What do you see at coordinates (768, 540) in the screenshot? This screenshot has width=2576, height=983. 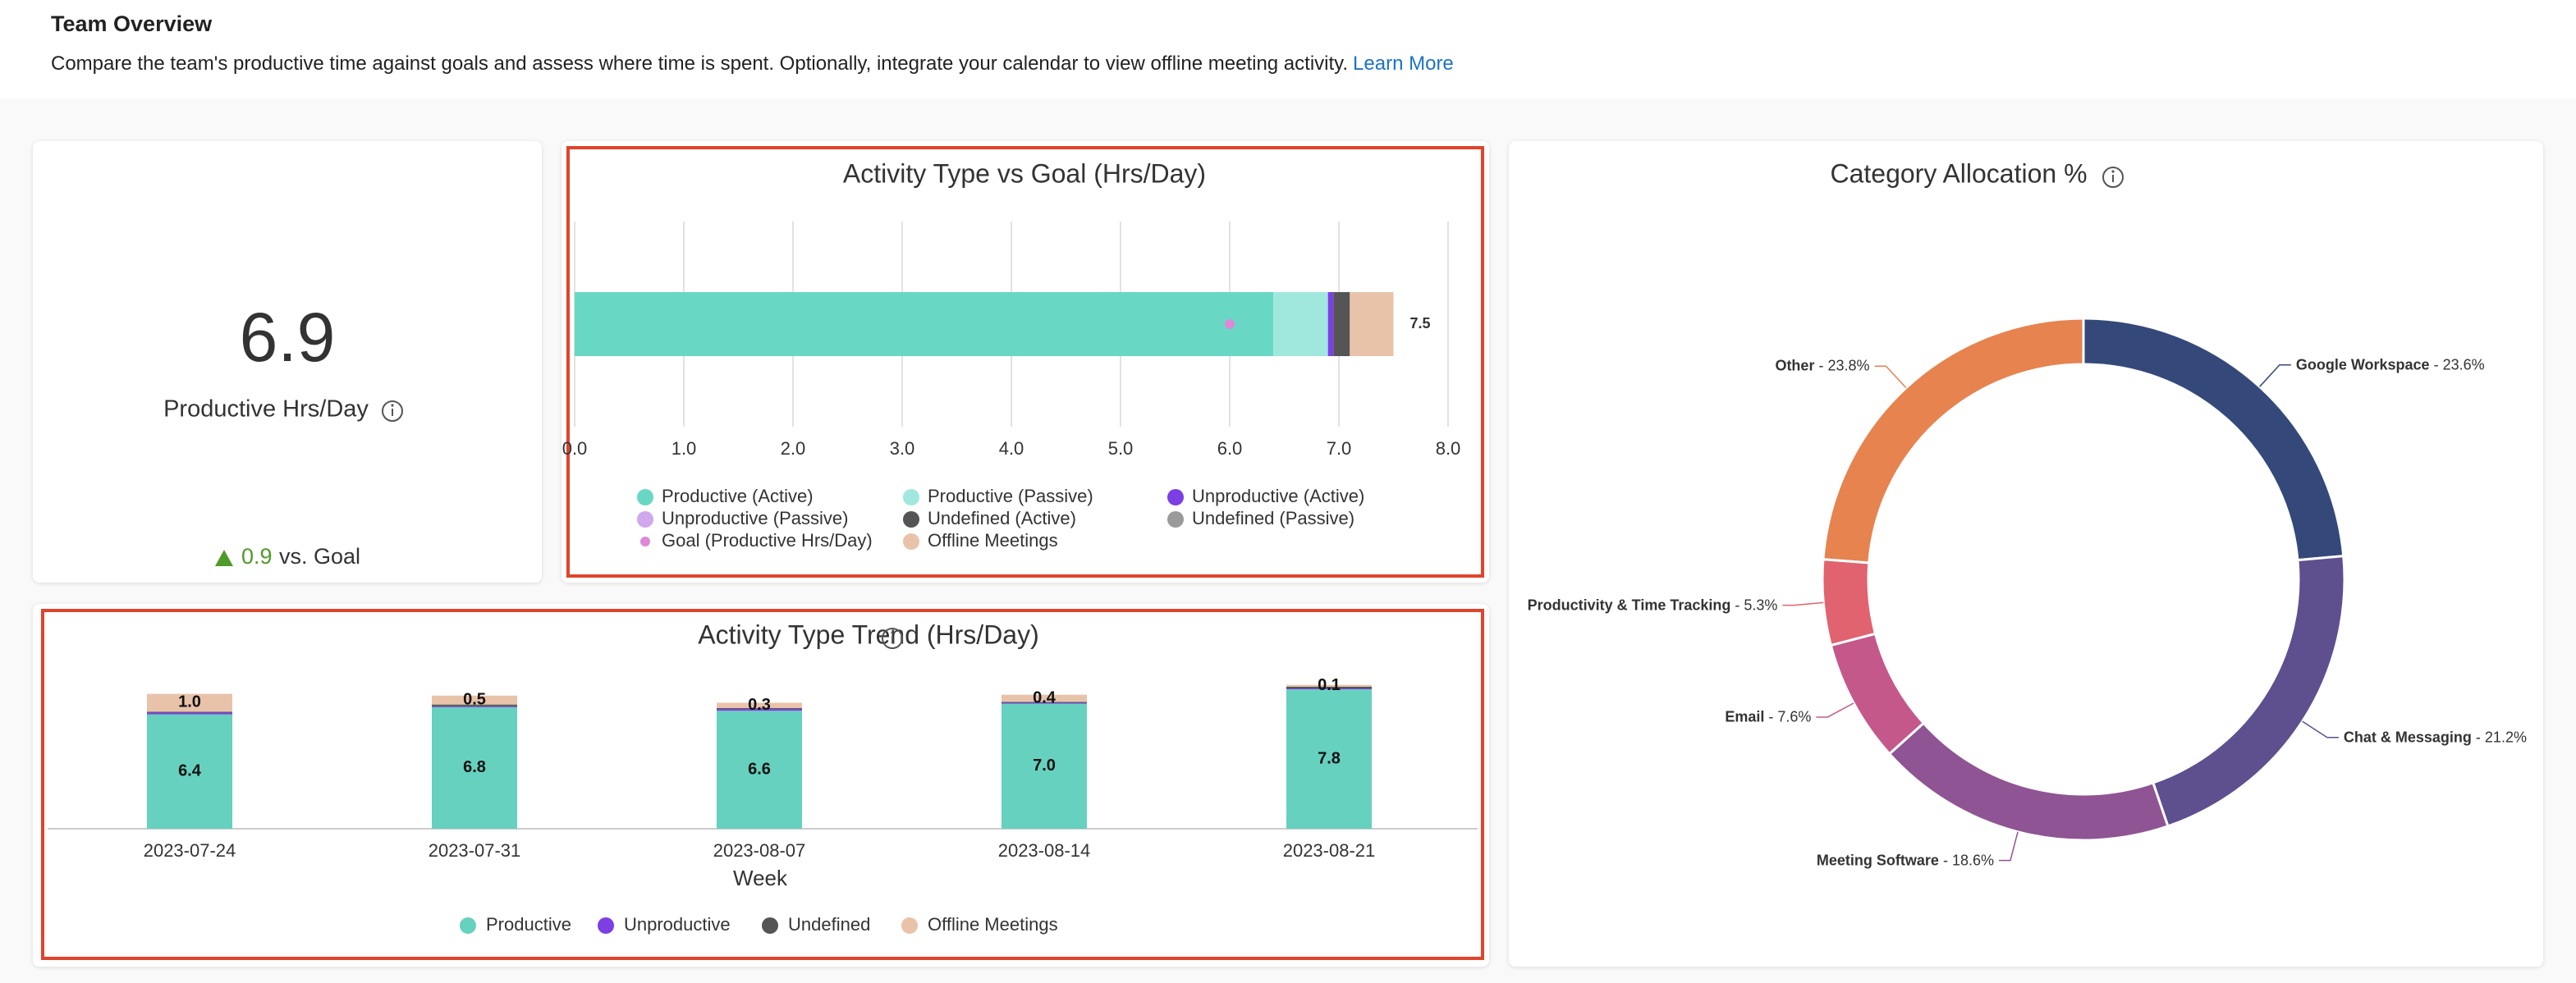 I see `legend-label: Goal (Productive Hrs/Day)` at bounding box center [768, 540].